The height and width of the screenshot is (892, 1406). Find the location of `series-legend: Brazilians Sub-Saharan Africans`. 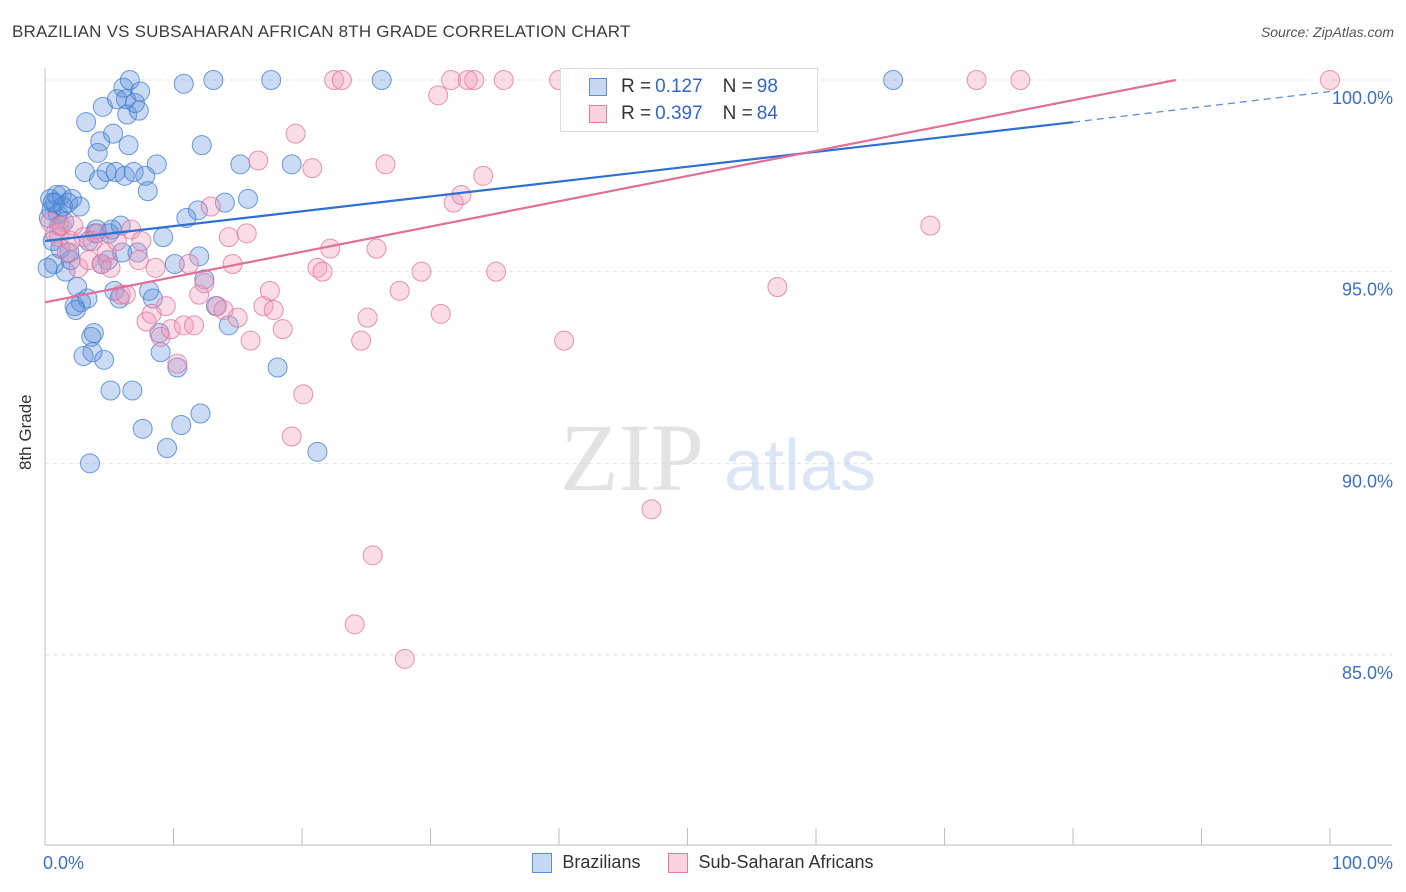

series-legend: Brazilians Sub-Saharan Africans is located at coordinates (703, 862).